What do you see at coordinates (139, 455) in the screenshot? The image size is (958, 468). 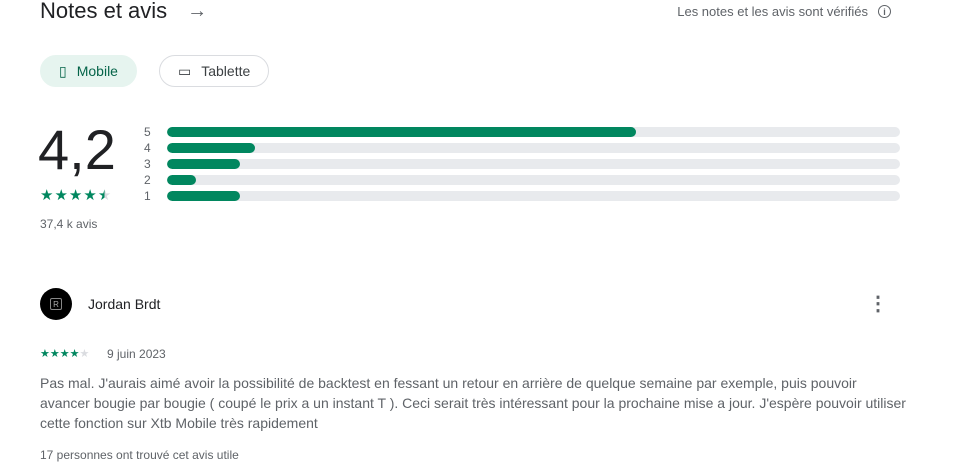 I see `helpful-count: 17 personnes ont trouvé cet avis utile` at bounding box center [139, 455].